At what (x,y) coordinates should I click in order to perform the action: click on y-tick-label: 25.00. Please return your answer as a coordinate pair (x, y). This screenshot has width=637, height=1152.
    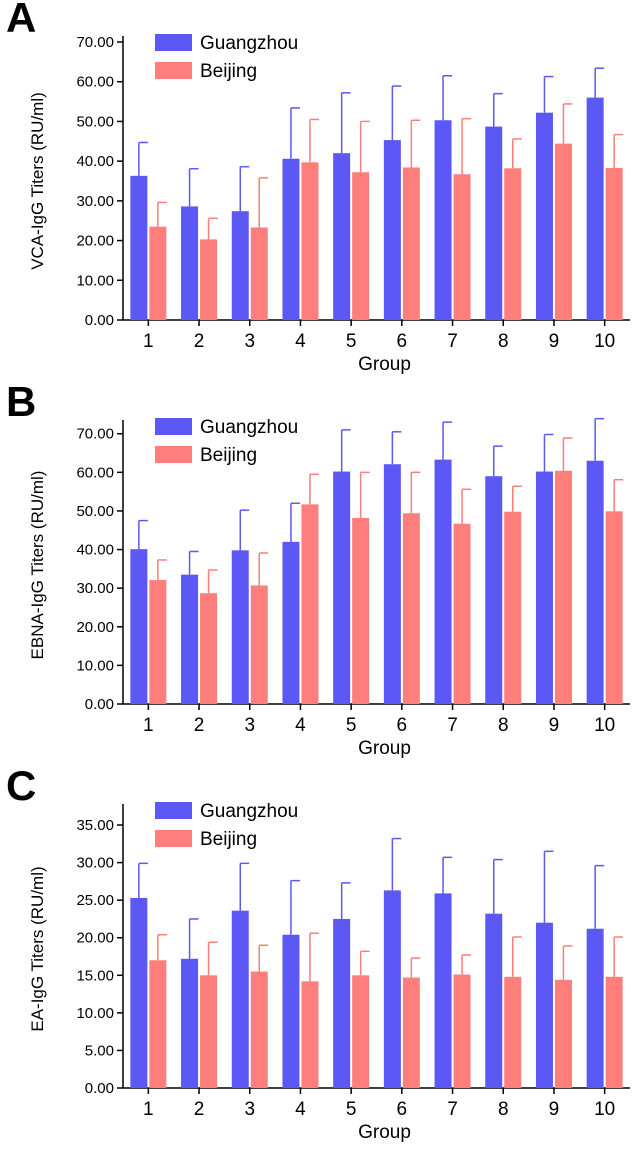
    Looking at the image, I should click on (95, 900).